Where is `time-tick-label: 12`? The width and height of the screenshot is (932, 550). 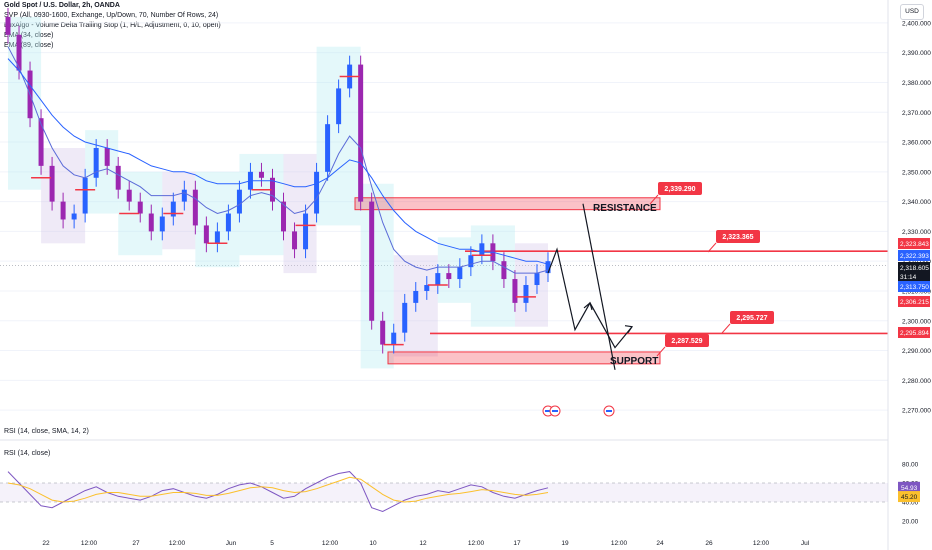
time-tick-label: 12 is located at coordinates (423, 543).